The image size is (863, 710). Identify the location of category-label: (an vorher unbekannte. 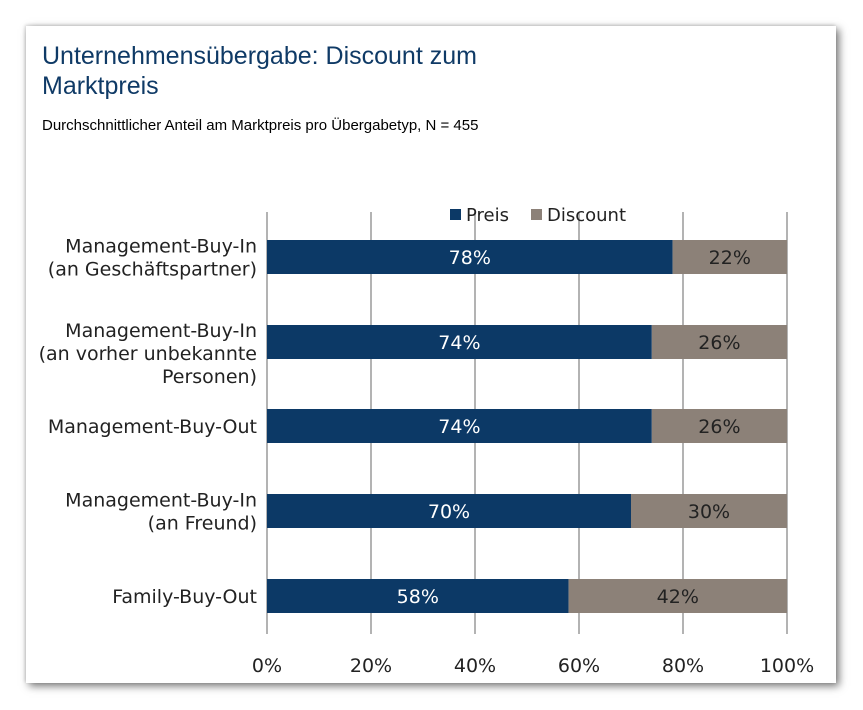
(148, 354).